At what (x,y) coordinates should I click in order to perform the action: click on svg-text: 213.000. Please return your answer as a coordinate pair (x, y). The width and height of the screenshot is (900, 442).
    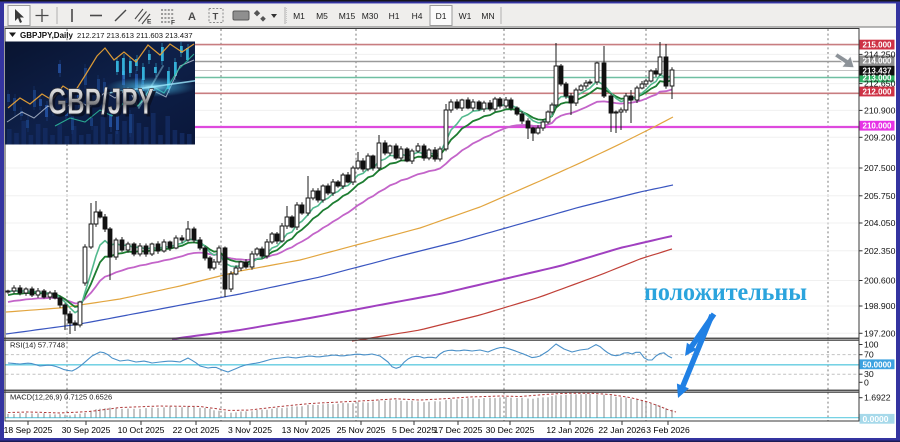
    Looking at the image, I should click on (877, 78).